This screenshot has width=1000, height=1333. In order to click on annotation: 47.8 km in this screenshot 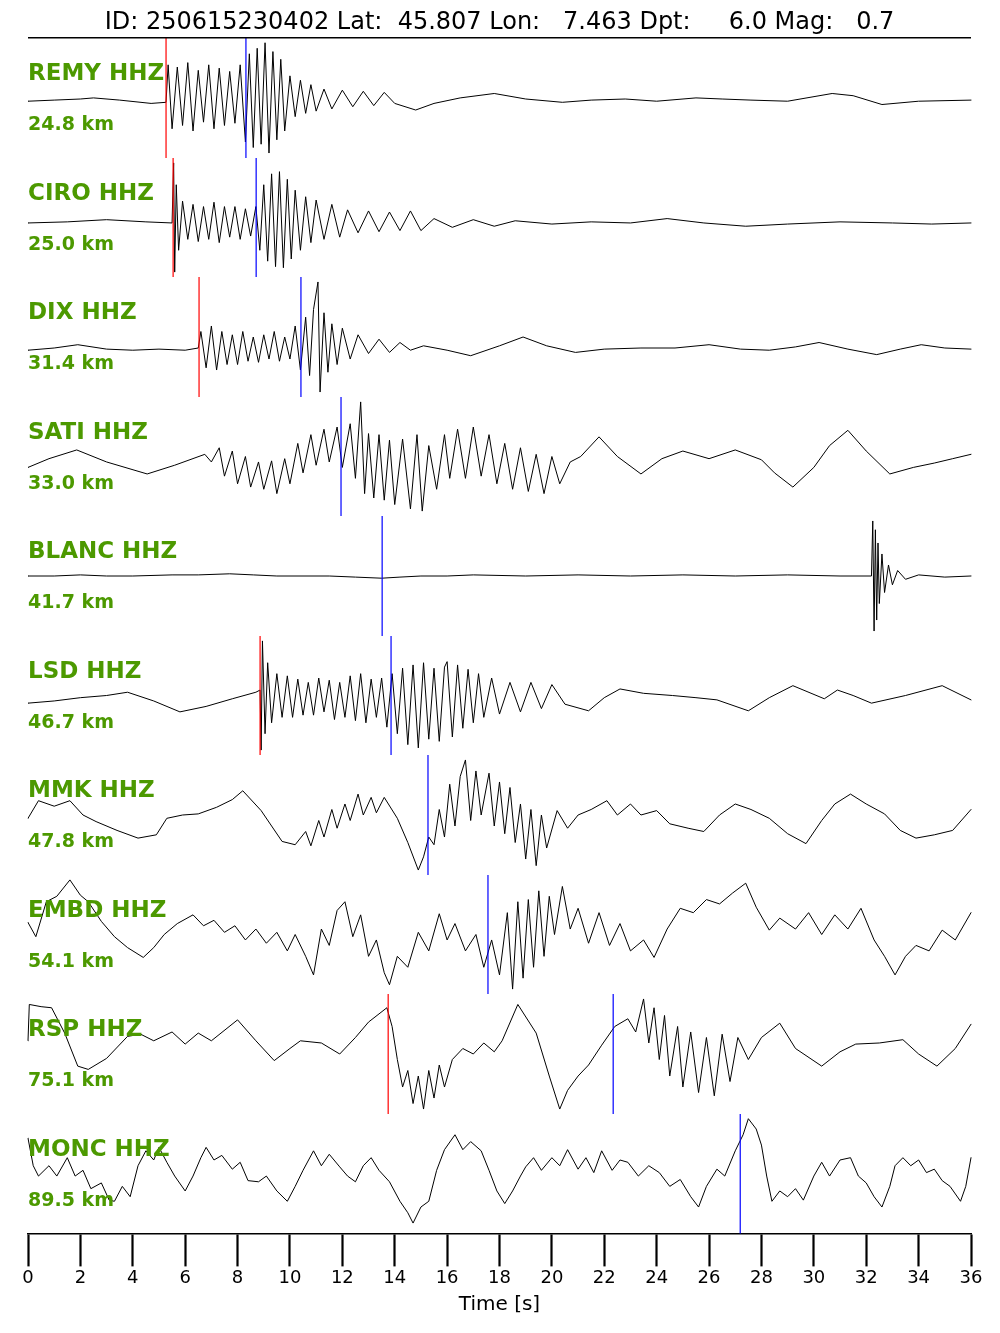, I will do `click(71, 840)`.